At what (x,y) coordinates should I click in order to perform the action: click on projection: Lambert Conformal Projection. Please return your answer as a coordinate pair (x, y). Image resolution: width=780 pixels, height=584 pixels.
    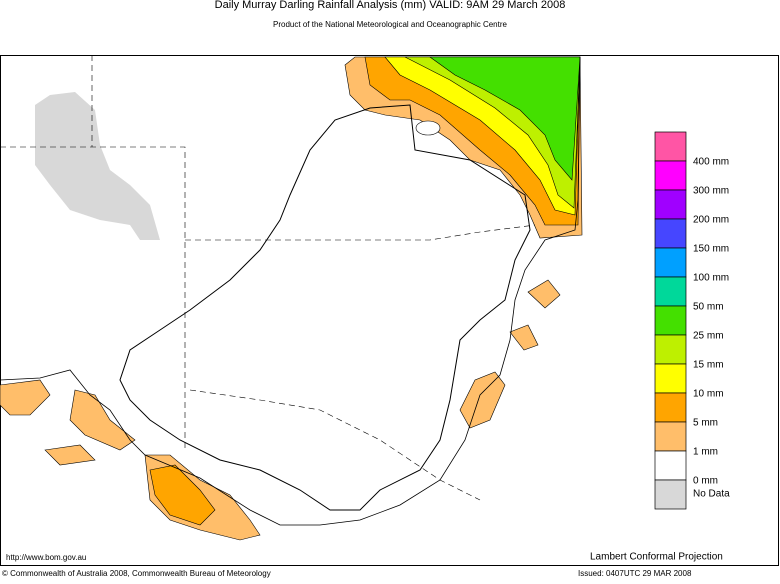
    Looking at the image, I should click on (656, 557).